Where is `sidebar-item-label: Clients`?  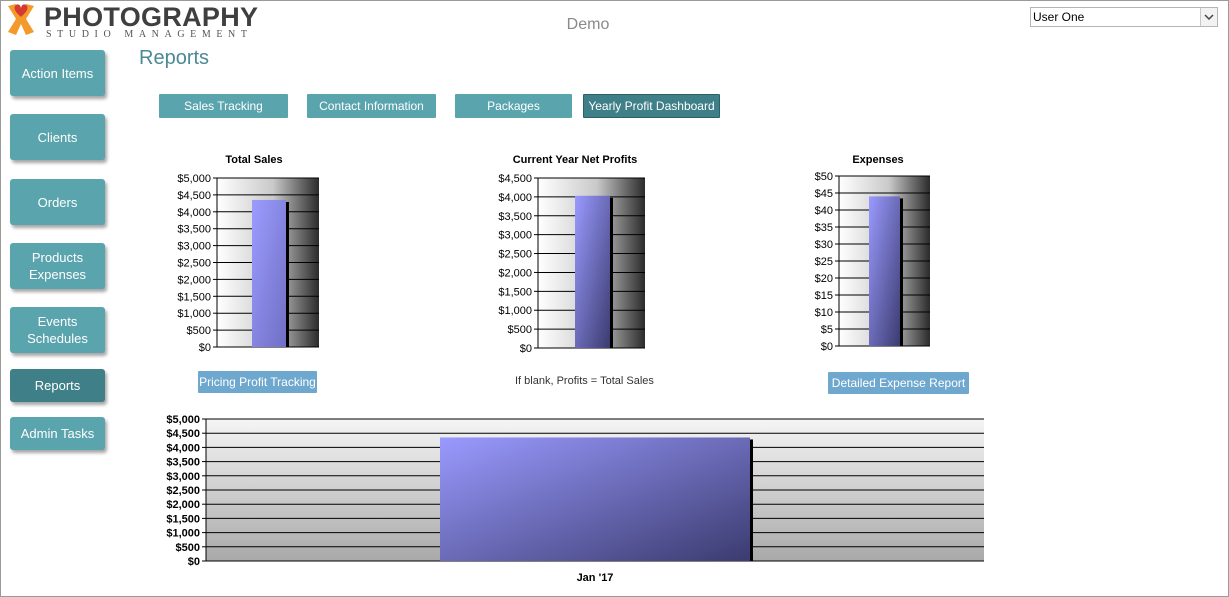 sidebar-item-label: Clients is located at coordinates (57, 137).